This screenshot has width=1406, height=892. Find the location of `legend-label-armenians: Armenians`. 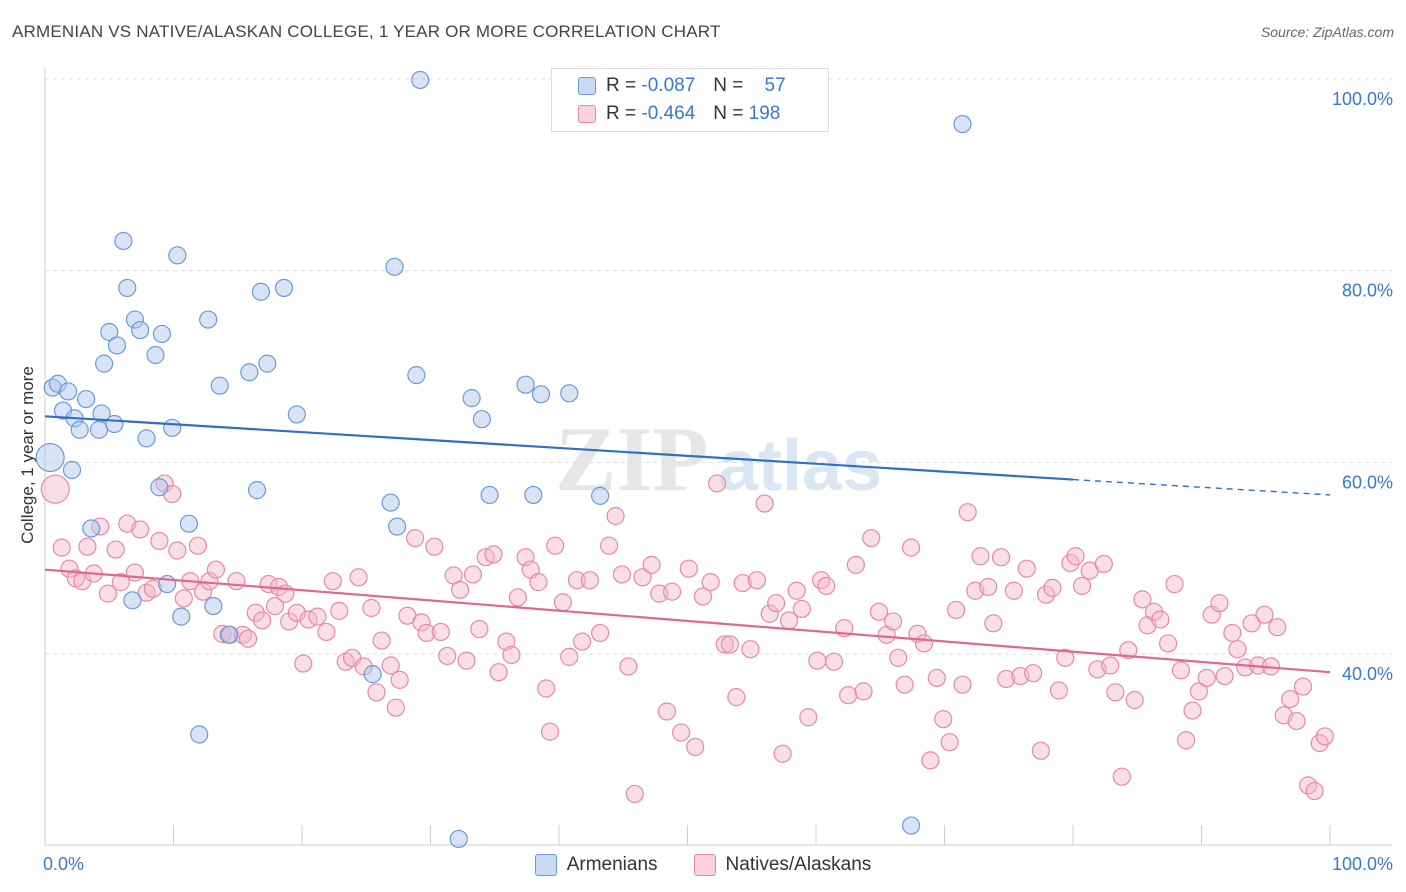

legend-label-armenians: Armenians is located at coordinates (612, 864).